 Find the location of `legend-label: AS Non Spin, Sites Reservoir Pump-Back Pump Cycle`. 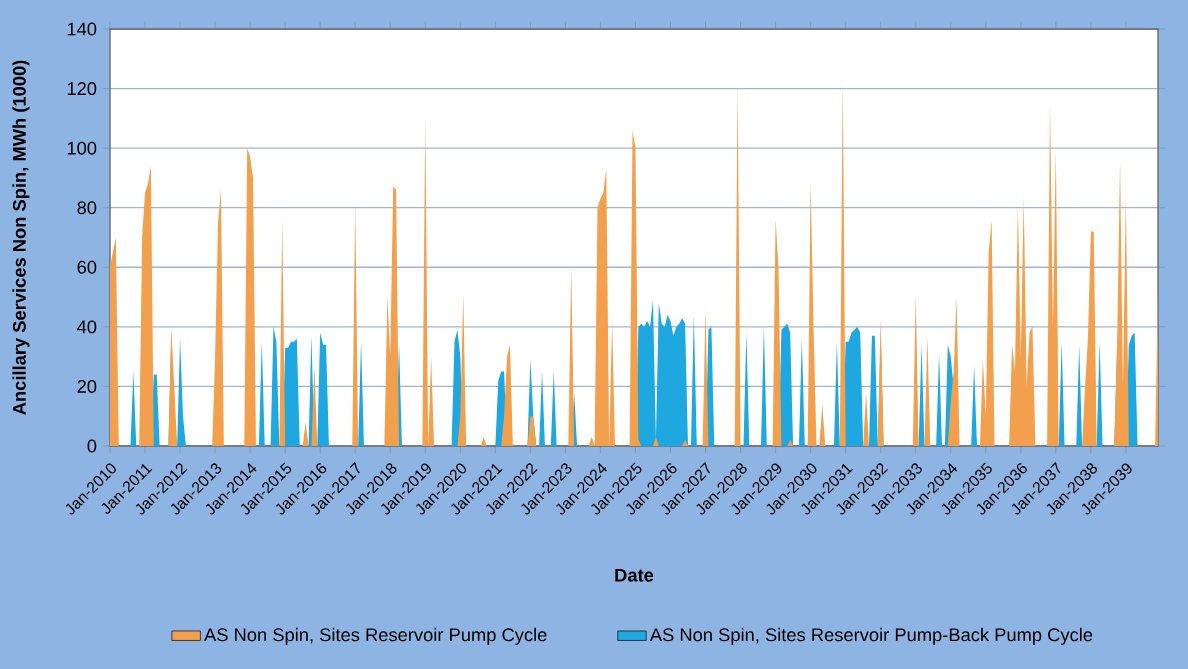

legend-label: AS Non Spin, Sites Reservoir Pump-Back Pump Cycle is located at coordinates (871, 636).